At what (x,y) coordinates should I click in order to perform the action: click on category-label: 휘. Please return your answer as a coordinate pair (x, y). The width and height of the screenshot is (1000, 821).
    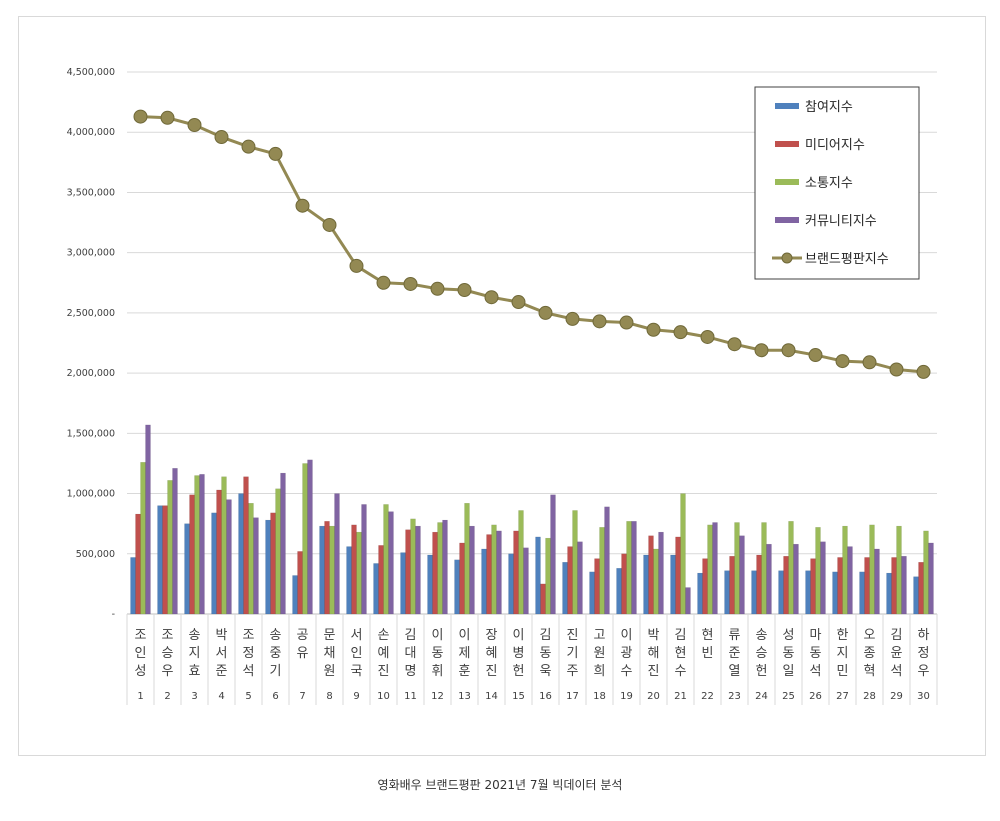
    Looking at the image, I should click on (438, 671).